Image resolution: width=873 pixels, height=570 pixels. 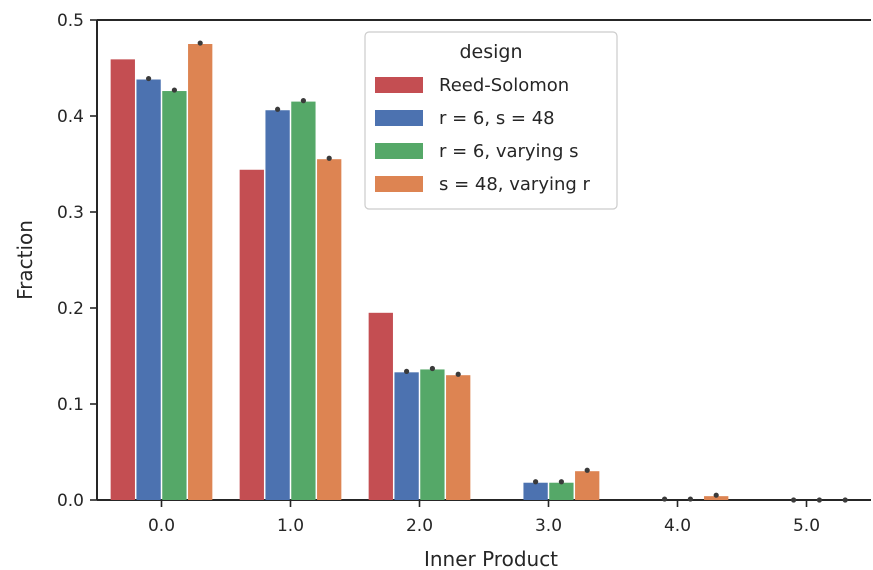 I want to click on y-tick-label: 0.4, so click(x=70, y=117).